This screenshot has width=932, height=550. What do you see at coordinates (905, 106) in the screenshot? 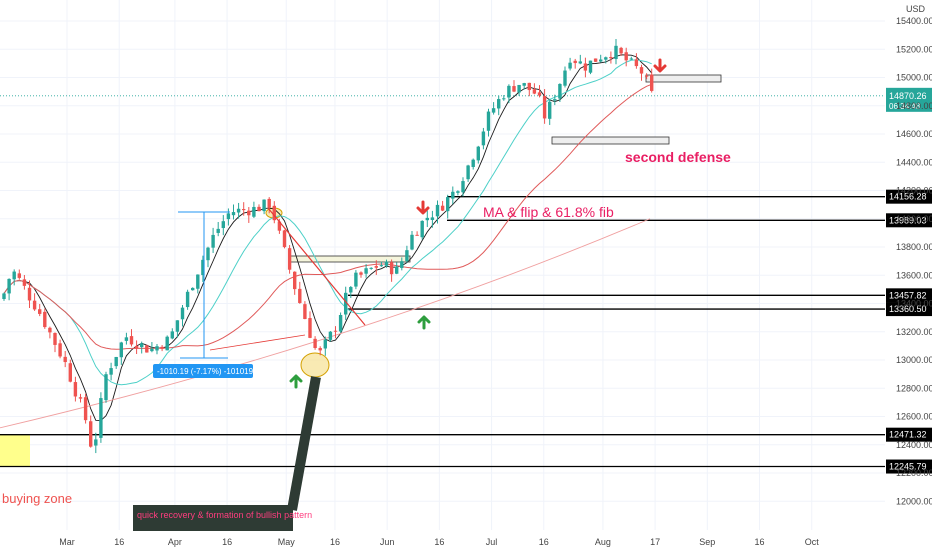
I see `countdown-label: 06:34:48` at bounding box center [905, 106].